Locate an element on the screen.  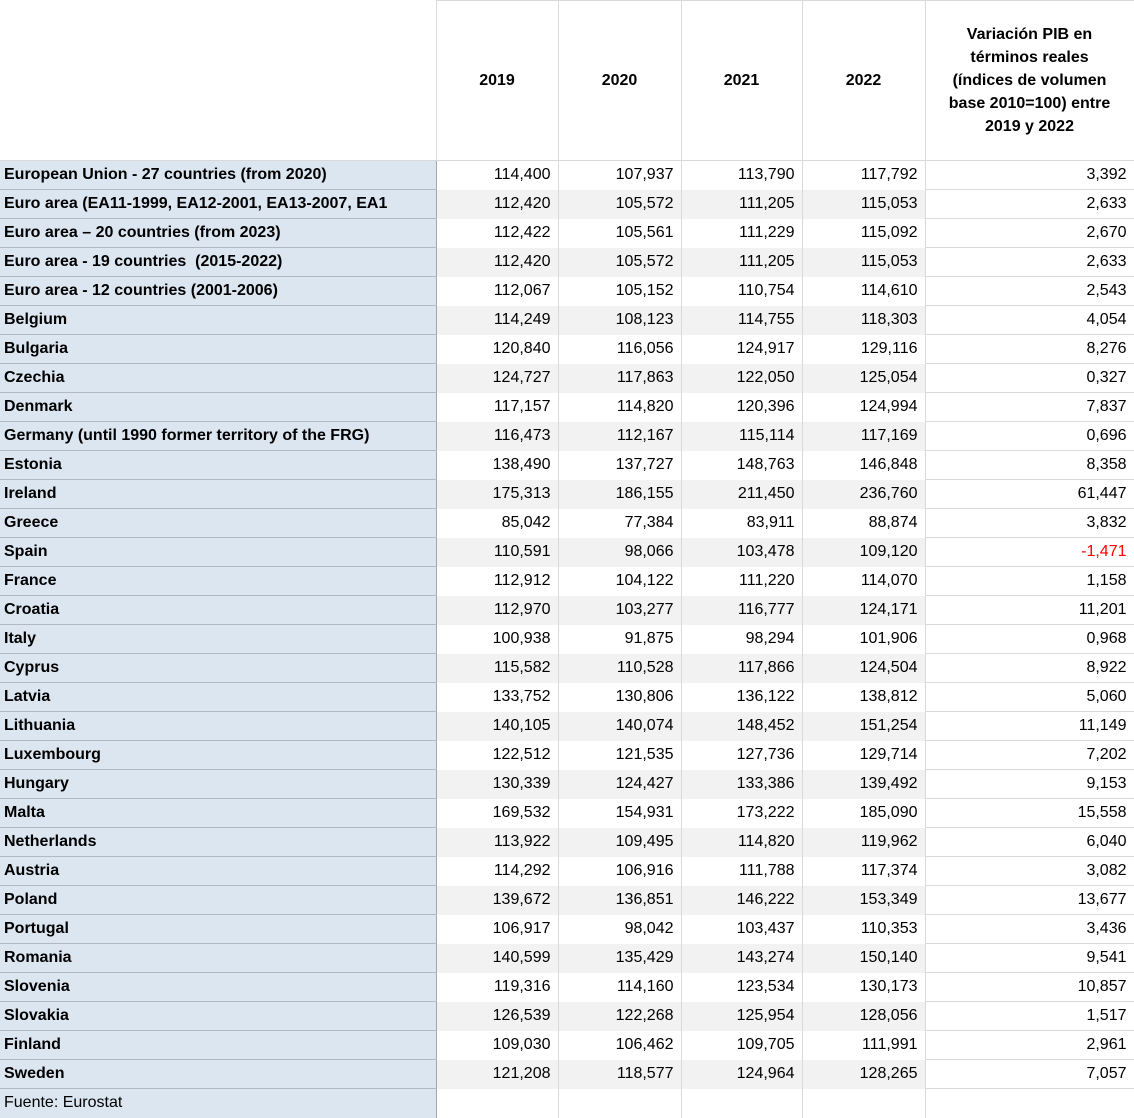
year-value-cell: 112,420 is located at coordinates (497, 262).